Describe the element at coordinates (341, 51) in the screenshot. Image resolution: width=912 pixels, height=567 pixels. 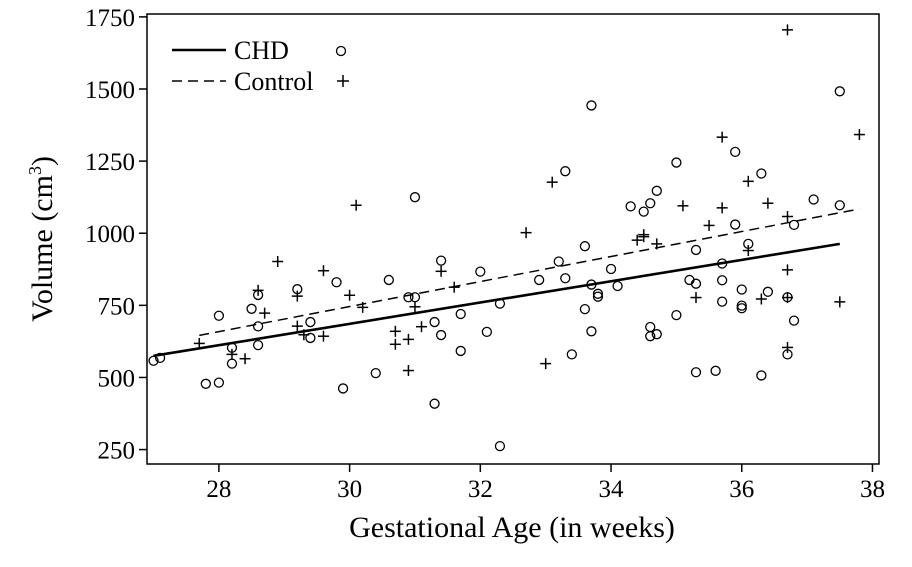
I see `legend-marker-chd` at that location.